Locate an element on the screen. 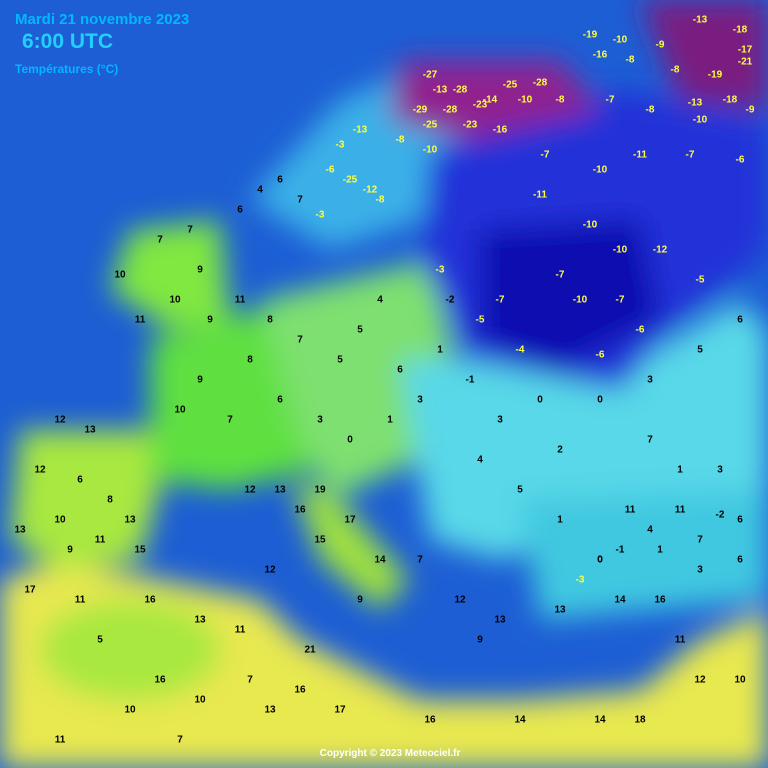  station-temperature: 2 is located at coordinates (560, 450).